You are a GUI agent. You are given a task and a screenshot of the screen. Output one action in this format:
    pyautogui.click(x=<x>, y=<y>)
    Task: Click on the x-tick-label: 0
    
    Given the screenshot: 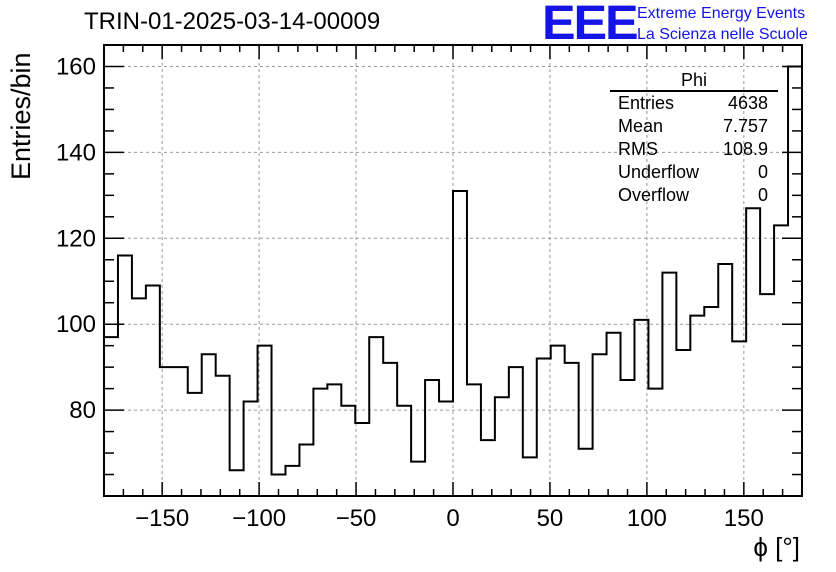 What is the action you would take?
    pyautogui.click(x=452, y=518)
    